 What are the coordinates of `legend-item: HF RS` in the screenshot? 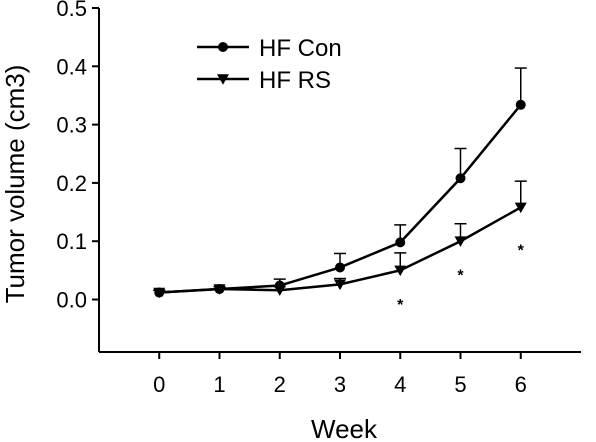 It's located at (264, 80).